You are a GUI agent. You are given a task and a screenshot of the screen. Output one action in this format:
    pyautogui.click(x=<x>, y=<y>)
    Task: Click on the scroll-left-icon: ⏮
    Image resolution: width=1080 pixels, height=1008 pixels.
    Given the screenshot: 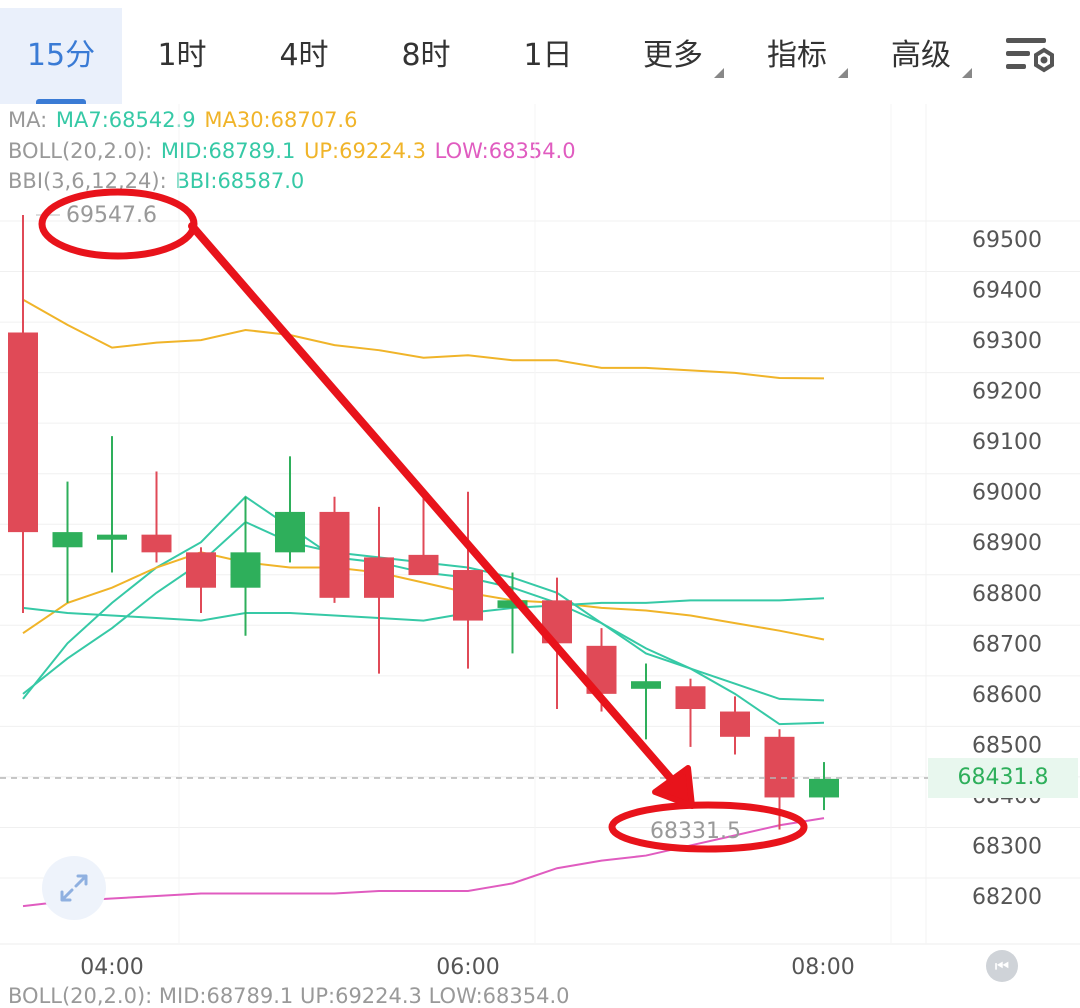 What is the action you would take?
    pyautogui.click(x=1002, y=965)
    